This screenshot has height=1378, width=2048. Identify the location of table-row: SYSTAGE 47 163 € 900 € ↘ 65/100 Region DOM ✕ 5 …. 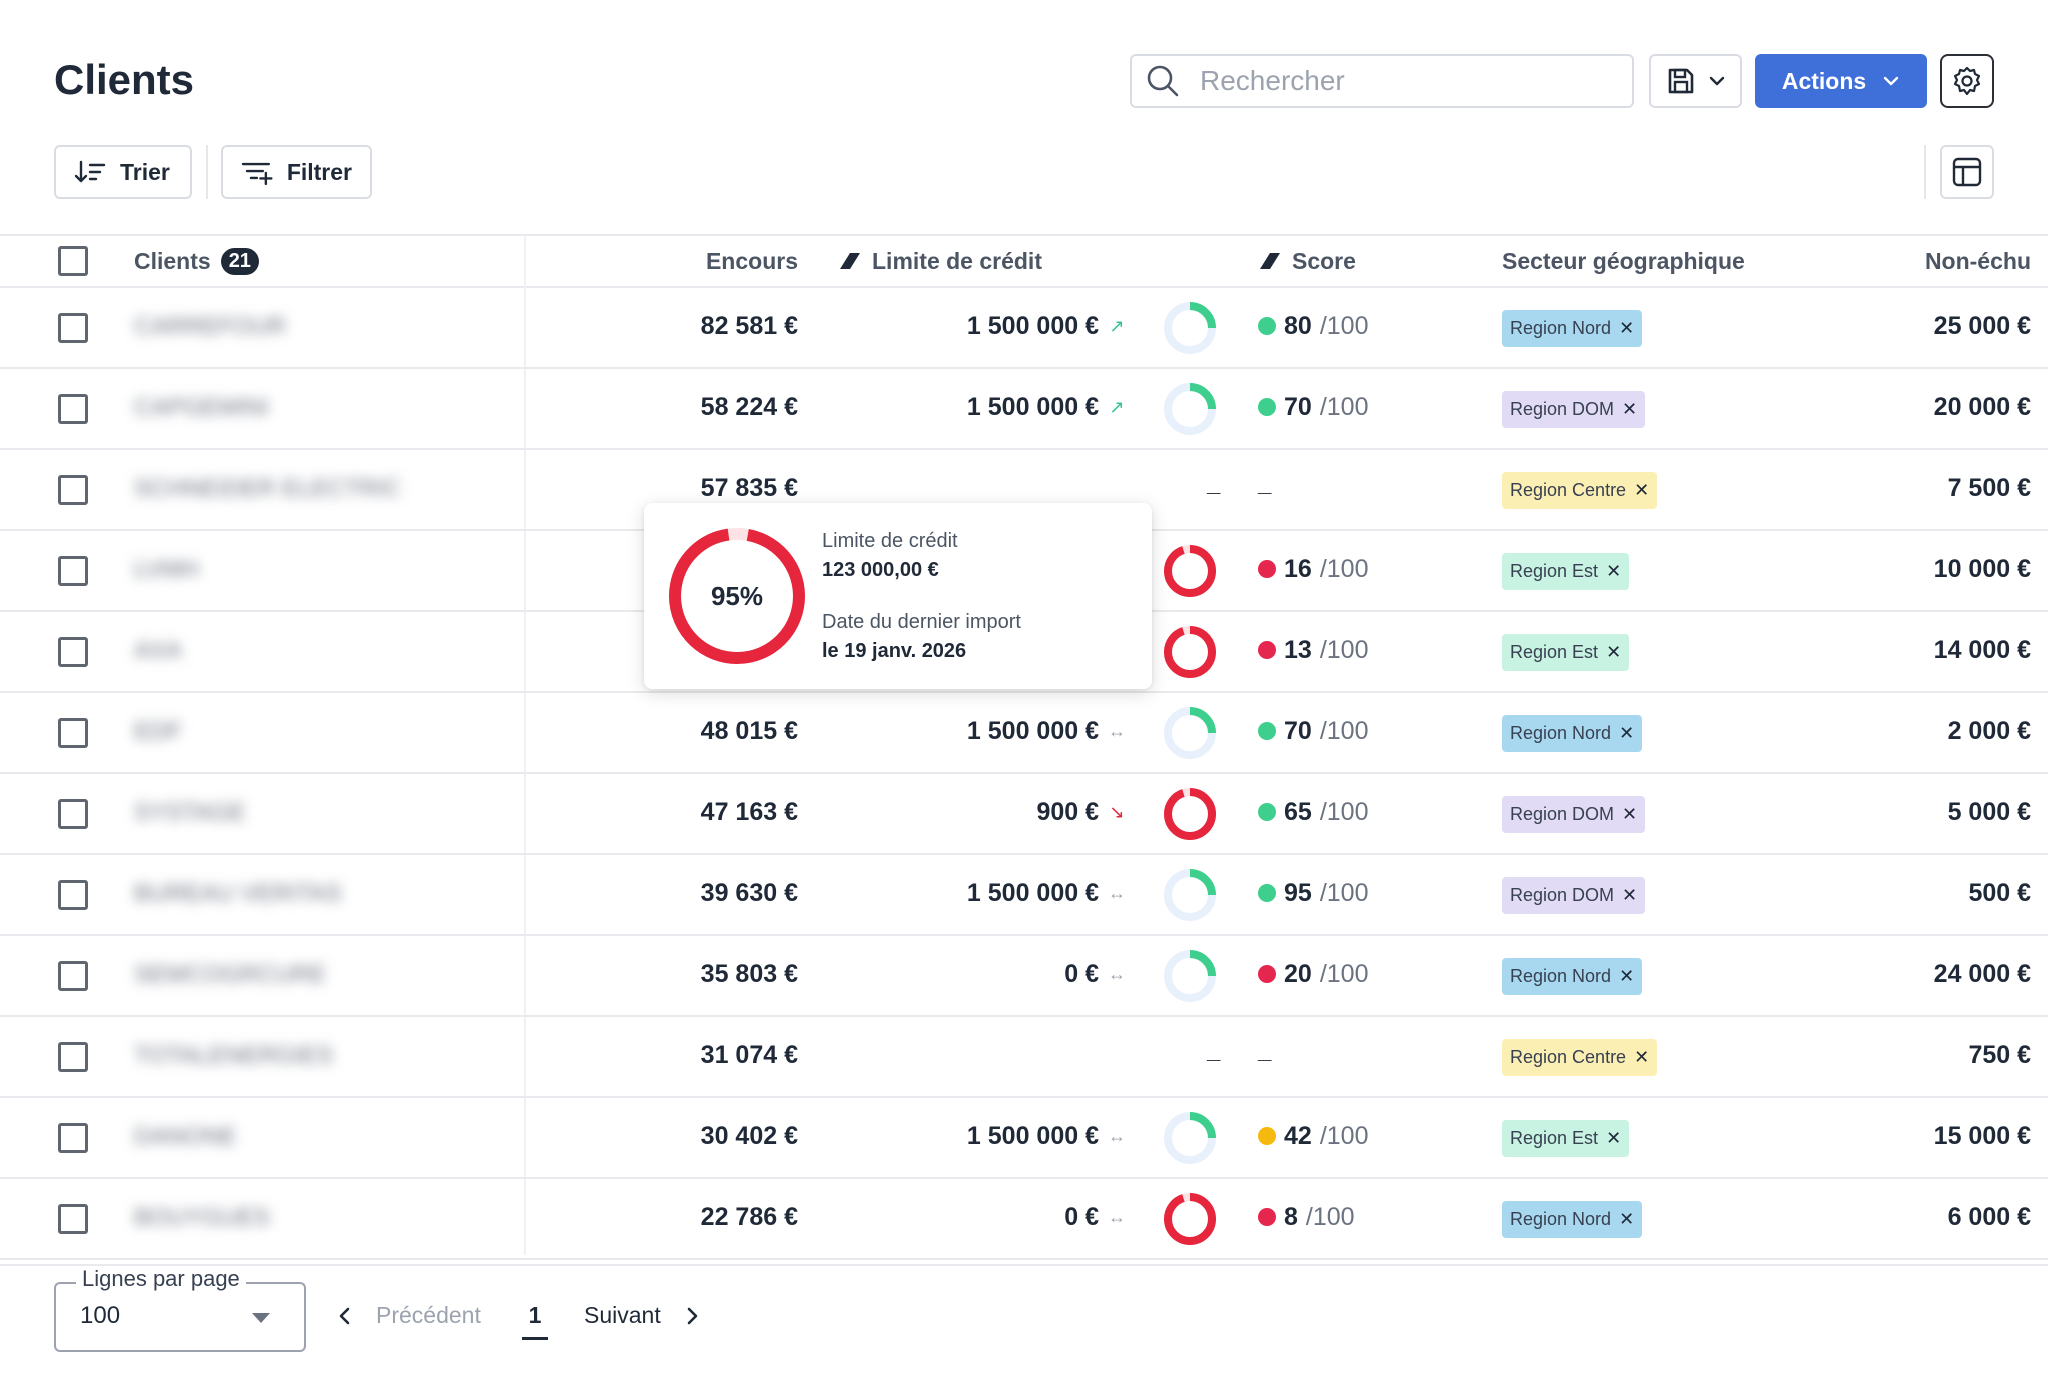
(1024, 814).